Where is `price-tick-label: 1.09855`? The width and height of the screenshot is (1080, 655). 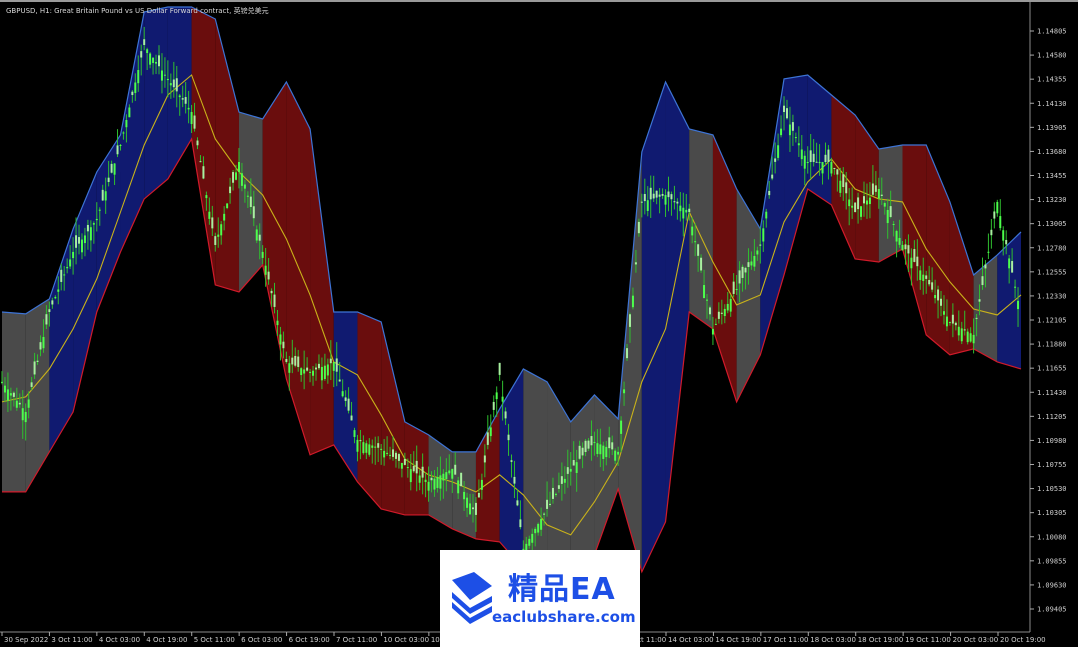
price-tick-label: 1.09855 is located at coordinates (1052, 561).